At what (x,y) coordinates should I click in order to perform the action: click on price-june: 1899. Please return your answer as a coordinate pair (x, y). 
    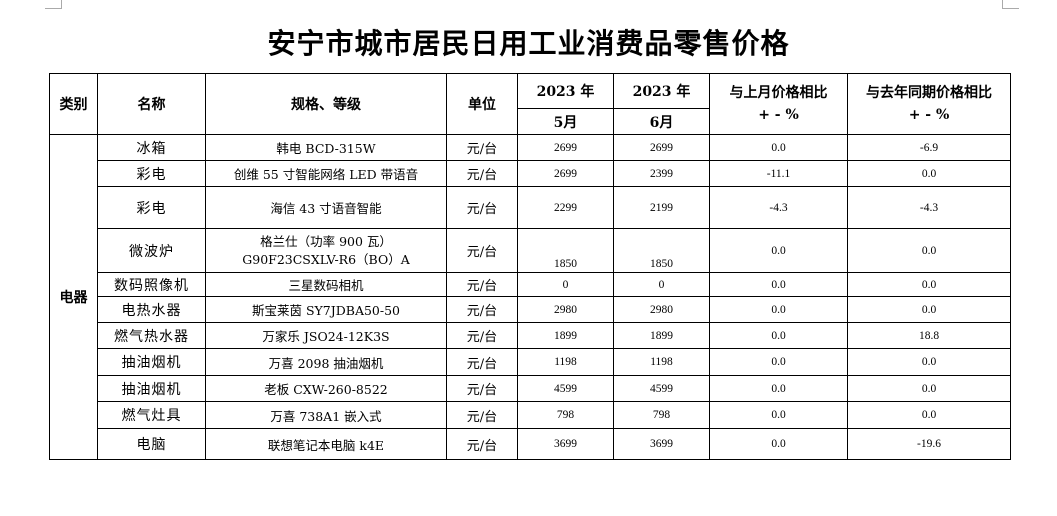
    Looking at the image, I should click on (661, 335).